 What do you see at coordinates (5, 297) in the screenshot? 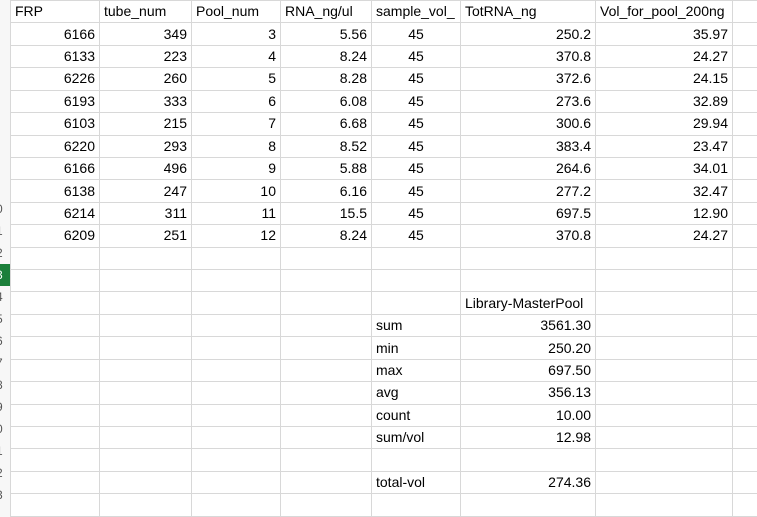
I see `row-number: 4` at bounding box center [5, 297].